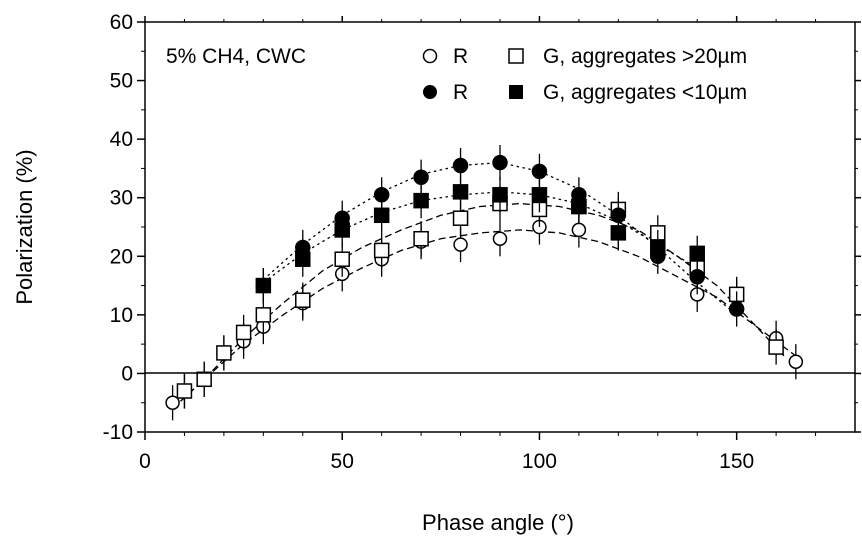 The width and height of the screenshot is (862, 540). Describe the element at coordinates (121, 81) in the screenshot. I see `y-tick-label: 50` at that location.